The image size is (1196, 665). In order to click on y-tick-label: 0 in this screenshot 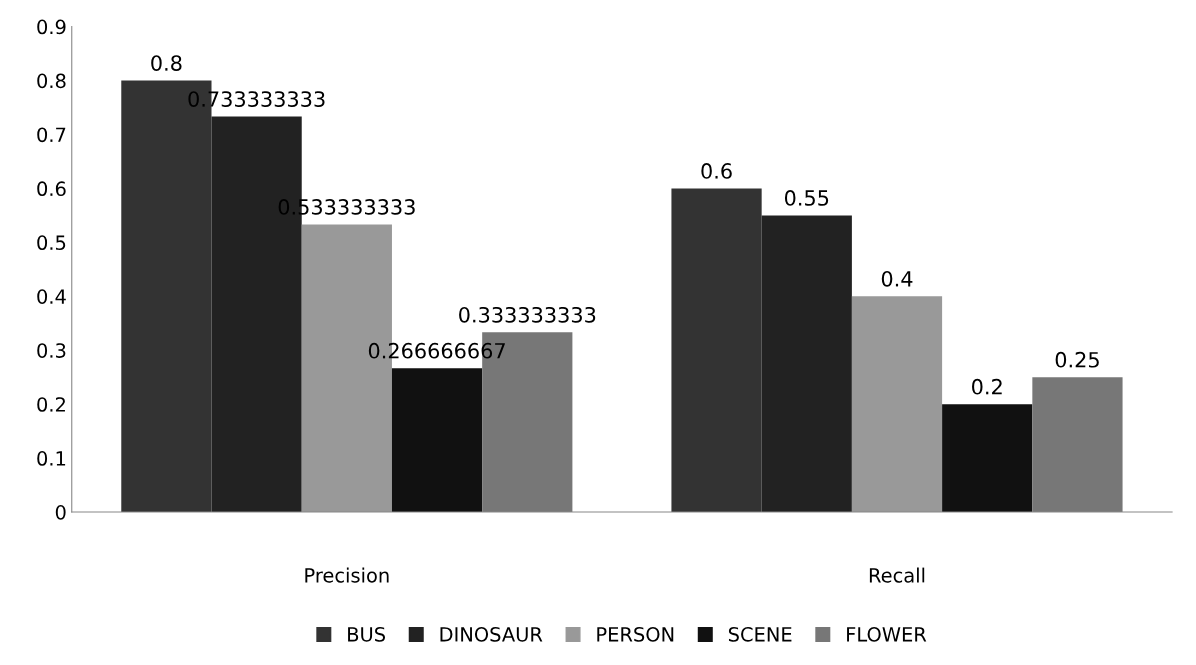, I will do `click(60, 512)`.